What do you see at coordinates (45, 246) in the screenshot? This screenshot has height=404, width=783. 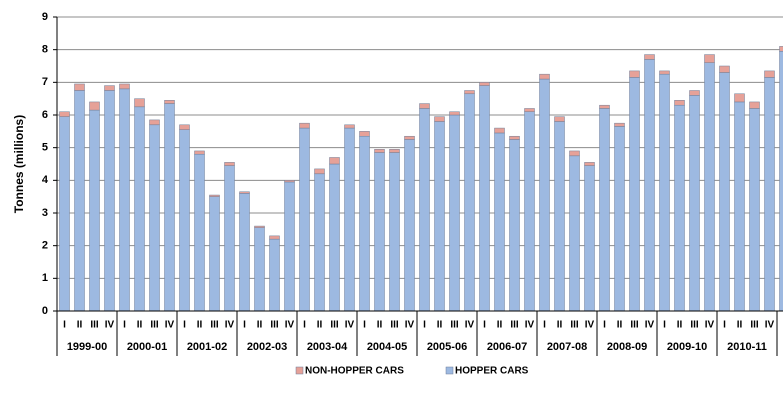 I see `y-tick-label: 2` at bounding box center [45, 246].